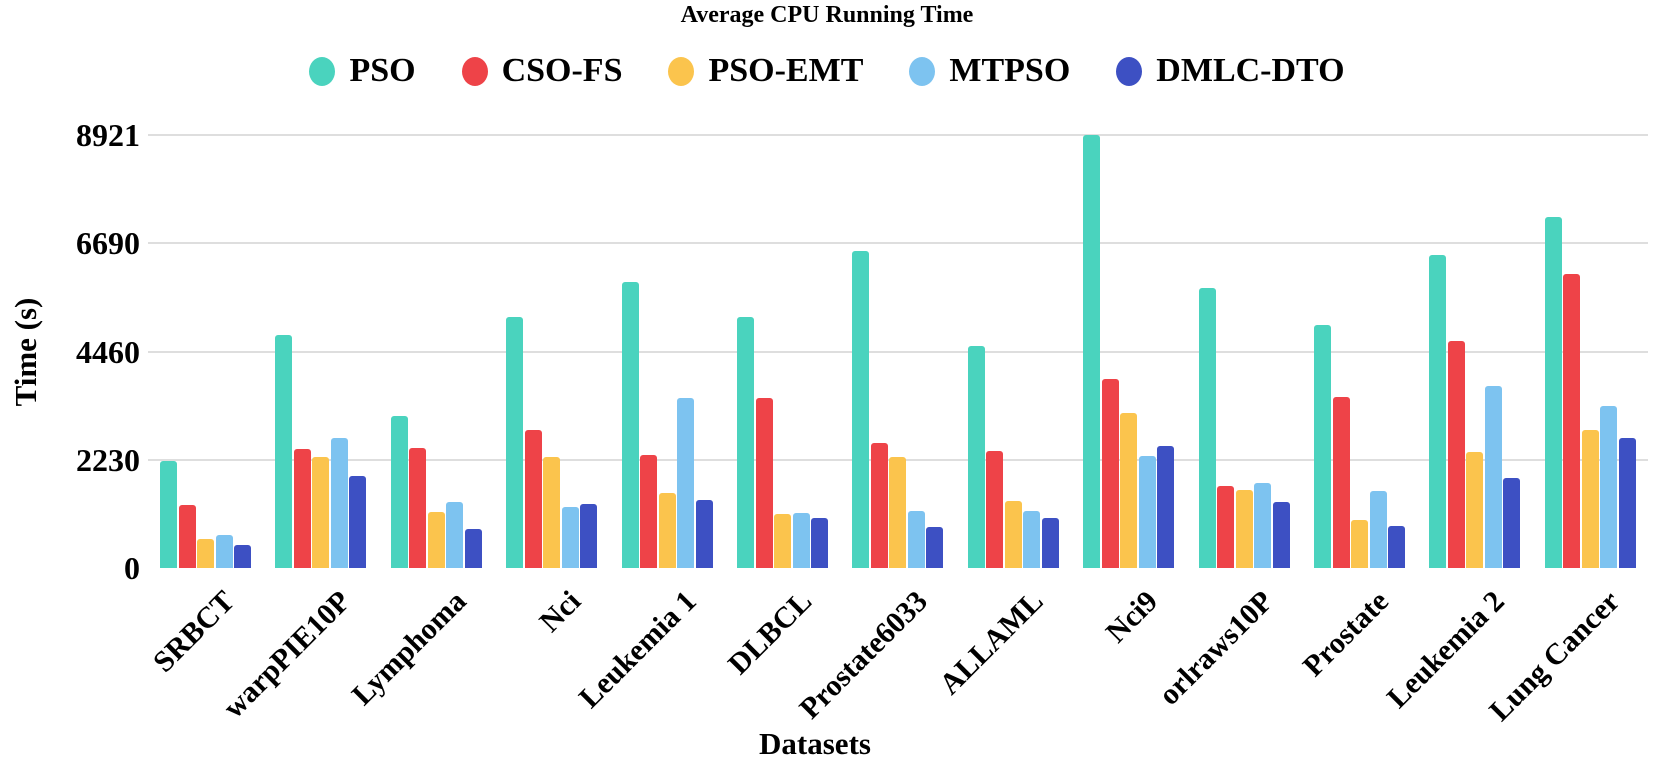 Image resolution: width=1654 pixels, height=775 pixels. What do you see at coordinates (786, 70) in the screenshot?
I see `legend-label: PSO-EMT` at bounding box center [786, 70].